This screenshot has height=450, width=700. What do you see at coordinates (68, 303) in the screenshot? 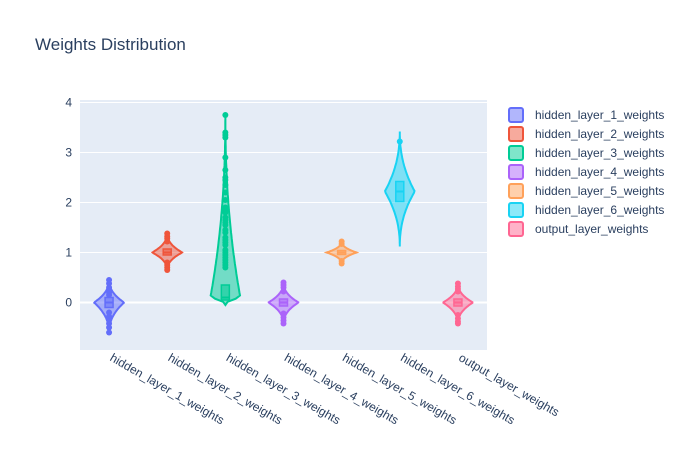
I see `y-tick-label: 0` at bounding box center [68, 303].